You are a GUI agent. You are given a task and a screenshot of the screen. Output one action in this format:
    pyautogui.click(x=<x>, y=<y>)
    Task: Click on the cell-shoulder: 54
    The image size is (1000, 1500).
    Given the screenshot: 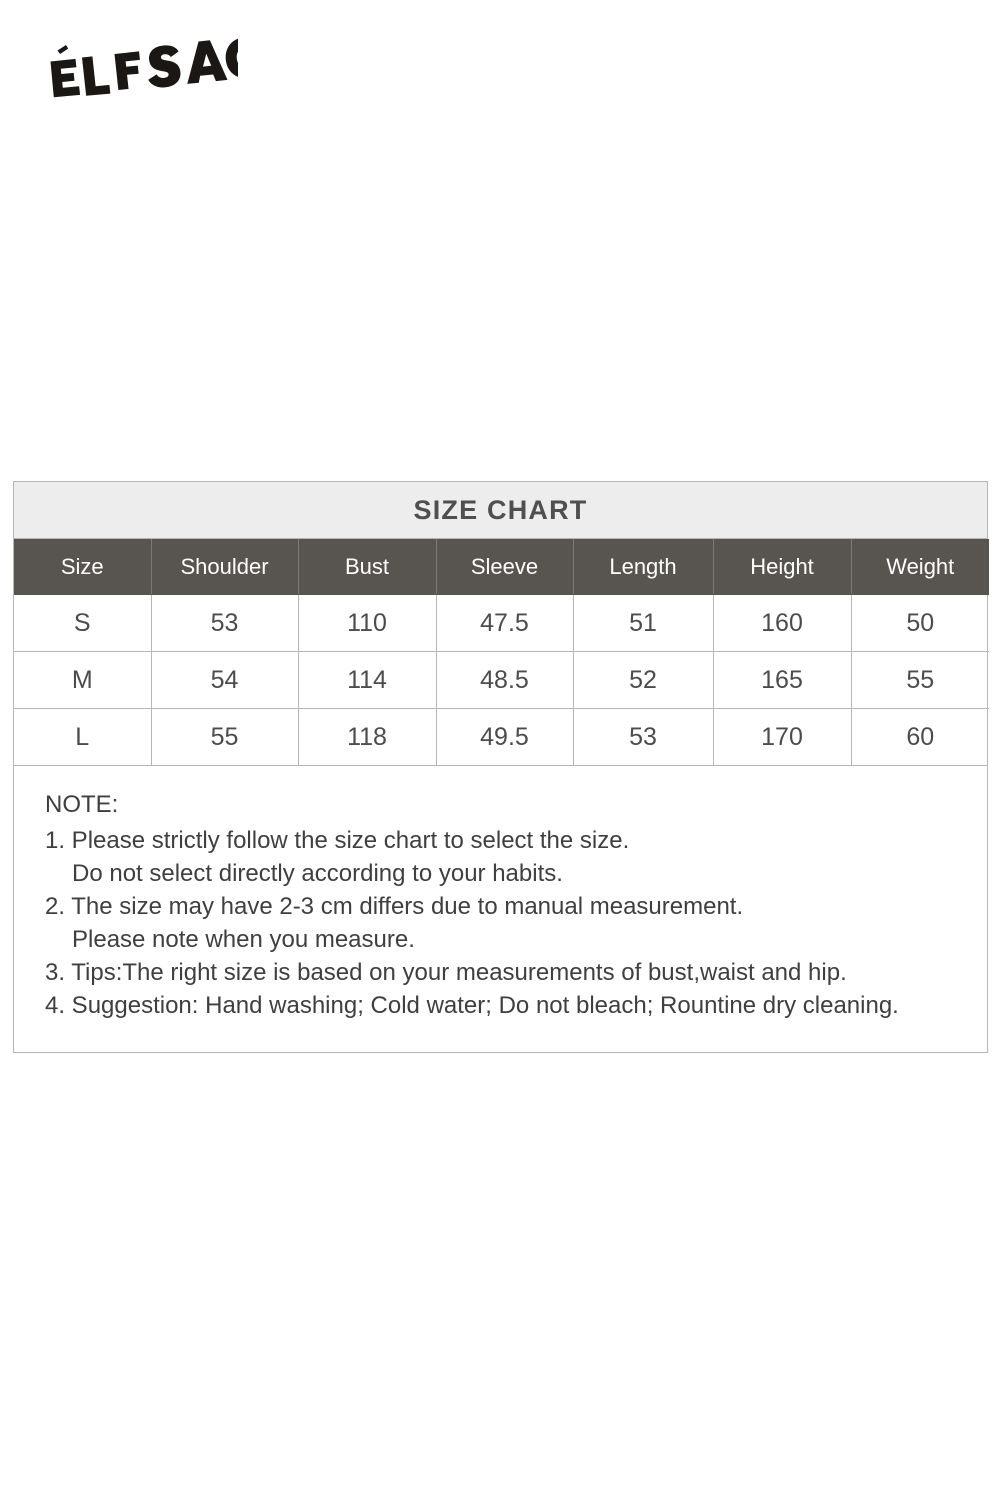 What is the action you would take?
    pyautogui.click(x=225, y=680)
    